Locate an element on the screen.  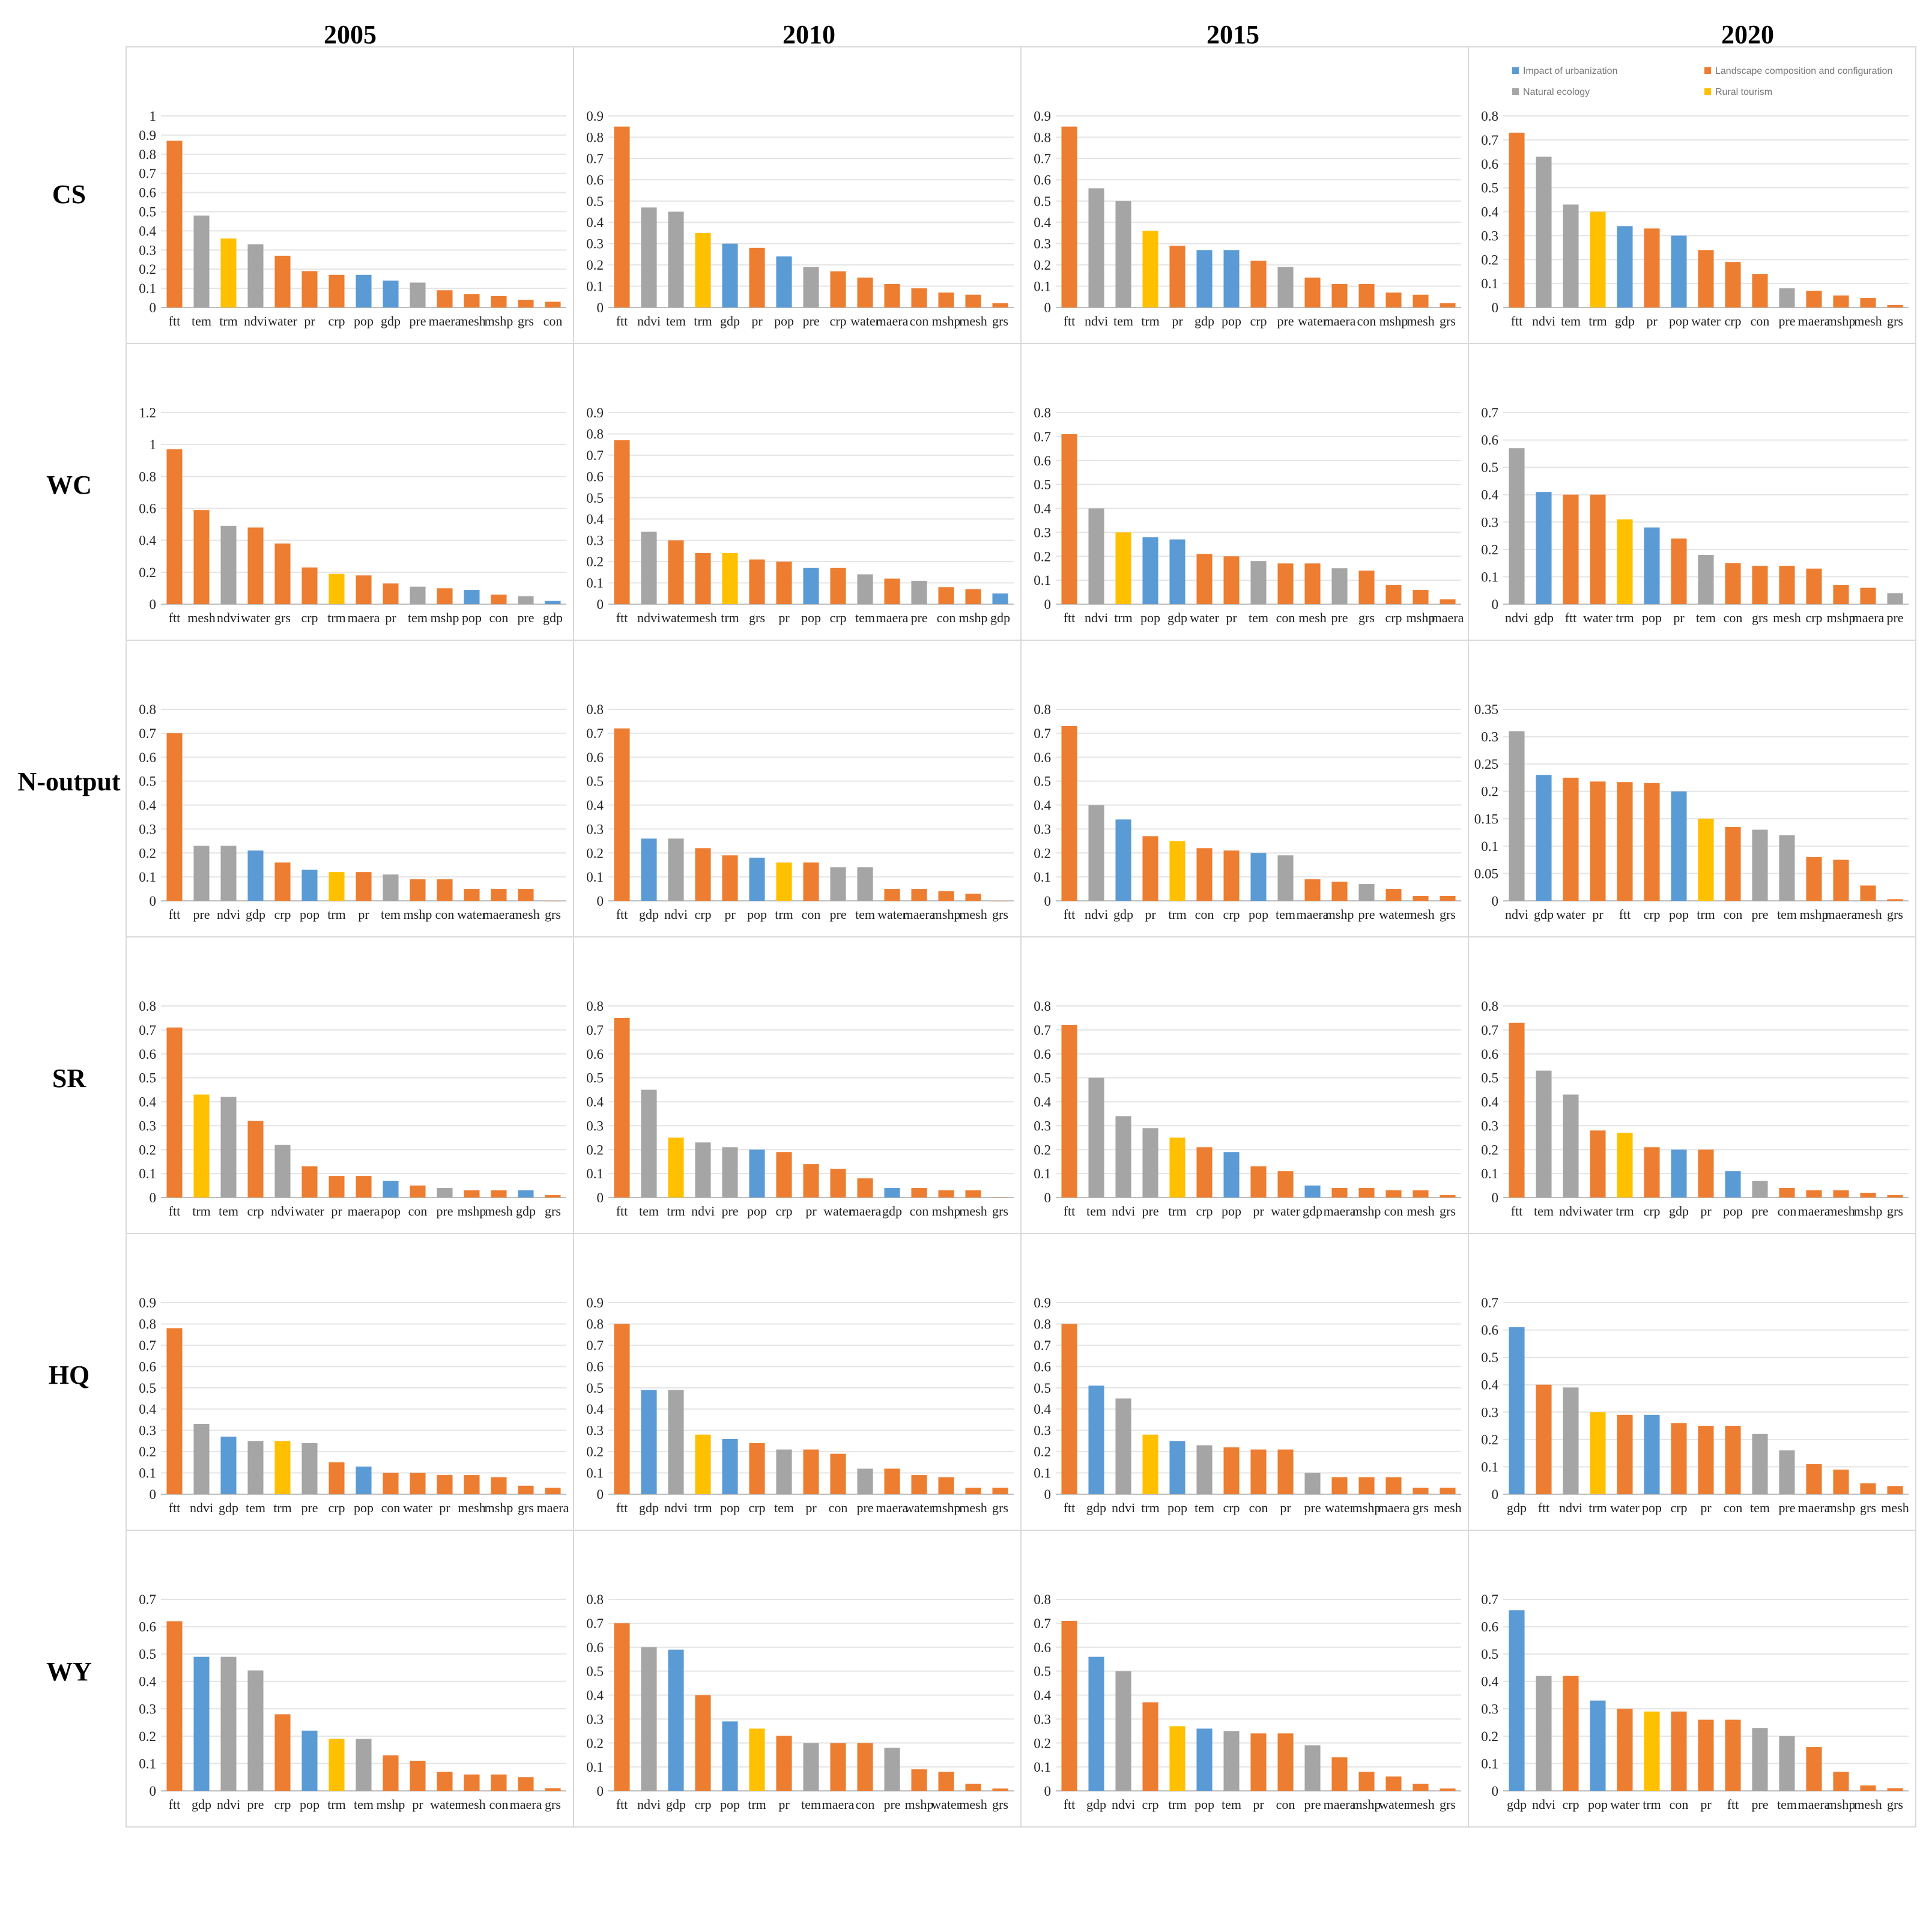
x-tick-label: gdp is located at coordinates (892, 1211).